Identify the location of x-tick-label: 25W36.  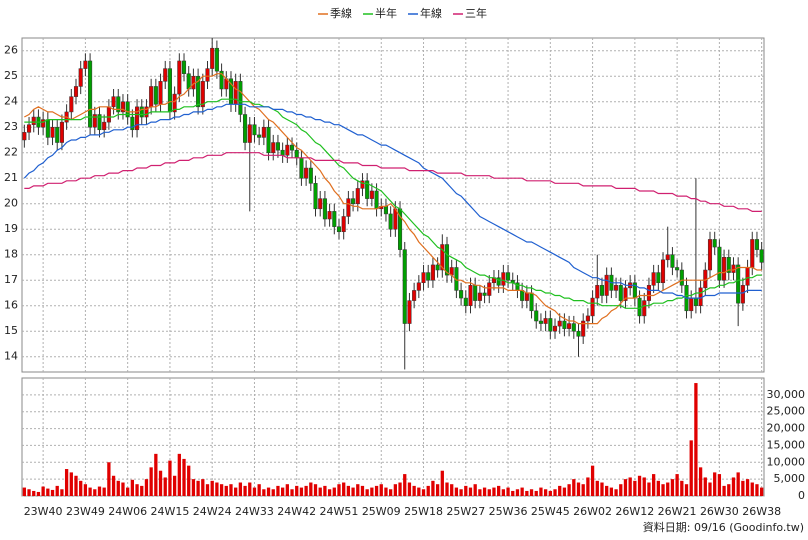
(508, 511).